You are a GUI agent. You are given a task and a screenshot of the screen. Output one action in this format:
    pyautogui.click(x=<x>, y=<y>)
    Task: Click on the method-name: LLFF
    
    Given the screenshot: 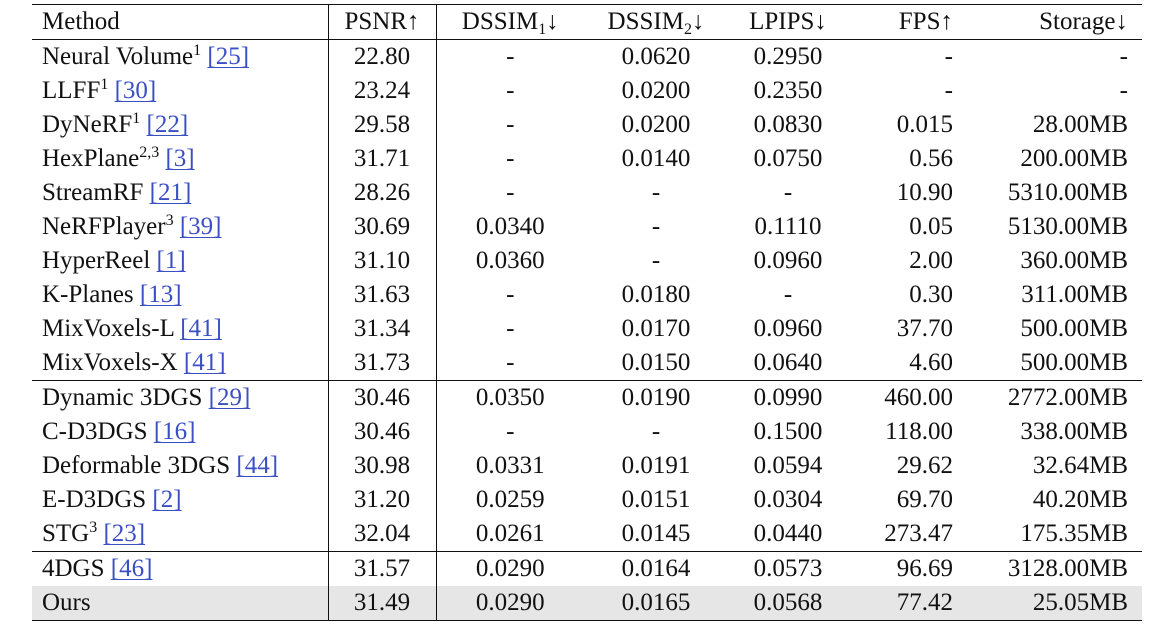 What is the action you would take?
    pyautogui.click(x=71, y=90)
    